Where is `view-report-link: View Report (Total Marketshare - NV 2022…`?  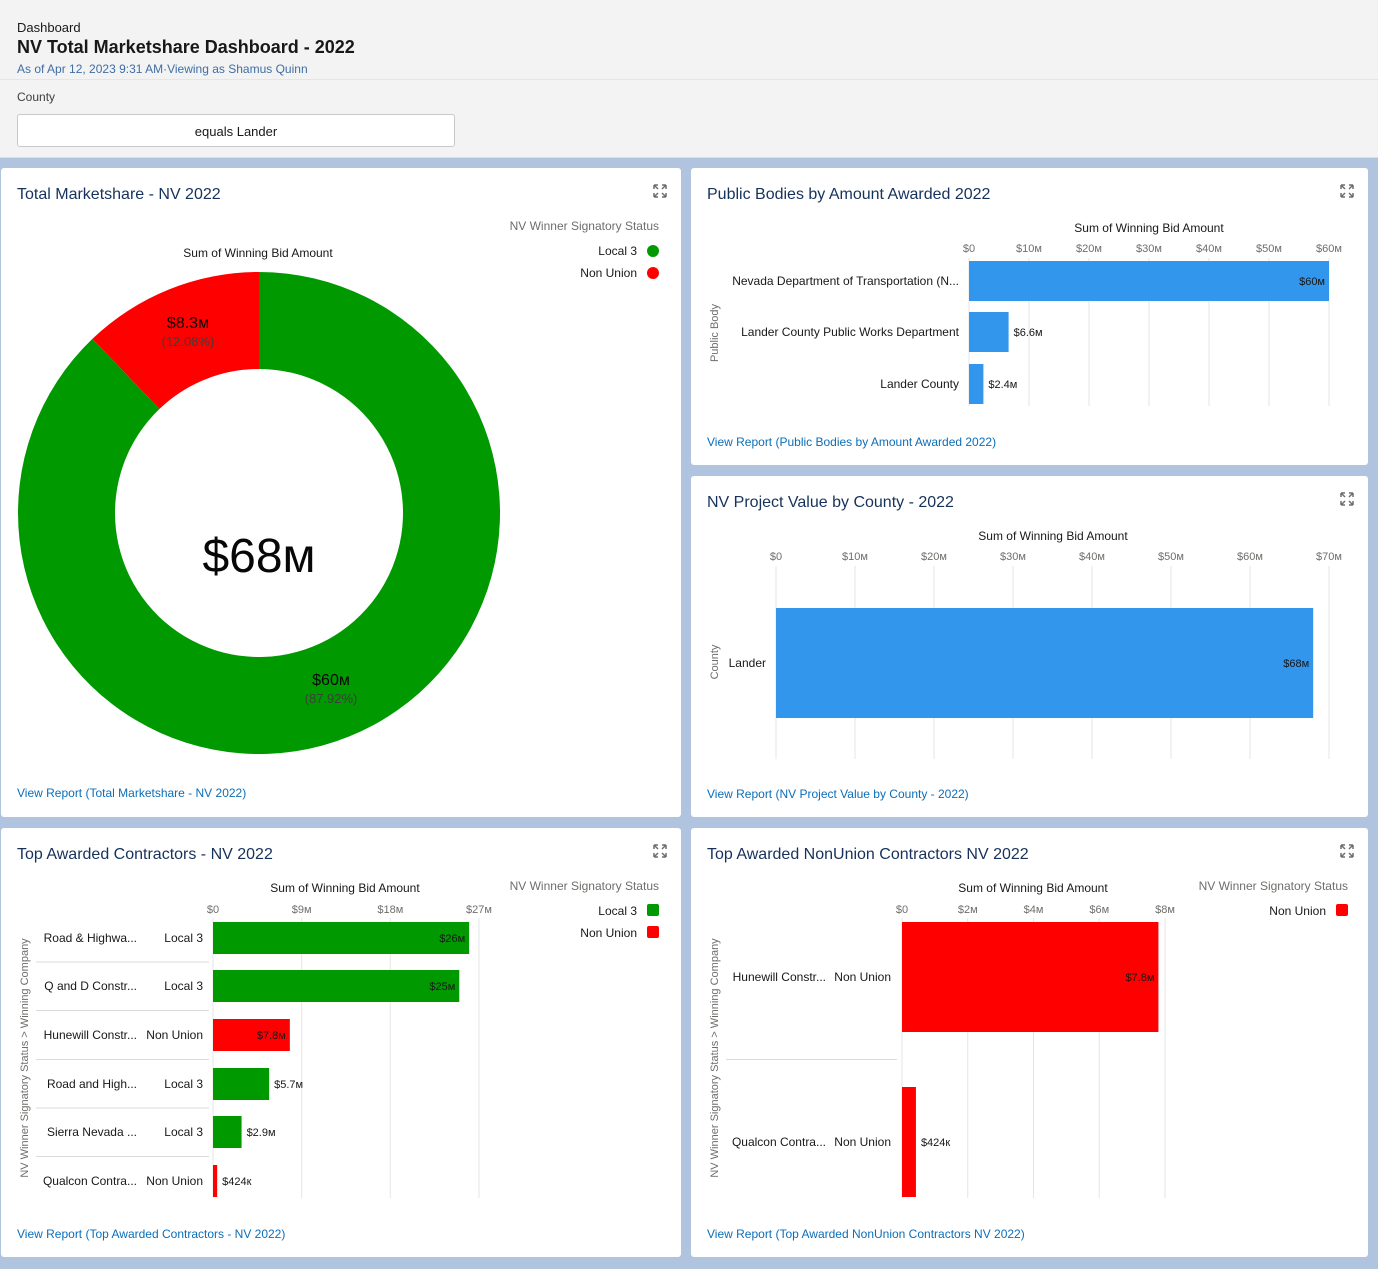 view-report-link: View Report (Total Marketshare - NV 2022… is located at coordinates (132, 793).